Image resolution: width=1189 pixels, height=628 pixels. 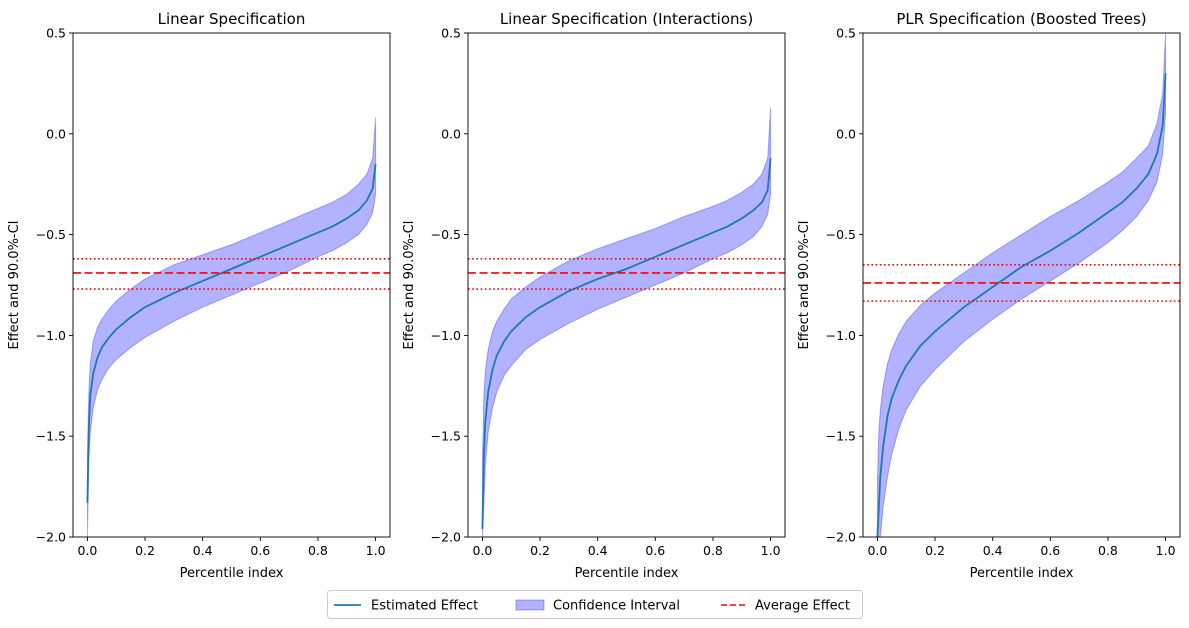 What do you see at coordinates (802, 606) in the screenshot?
I see `legend-label: Average Effect` at bounding box center [802, 606].